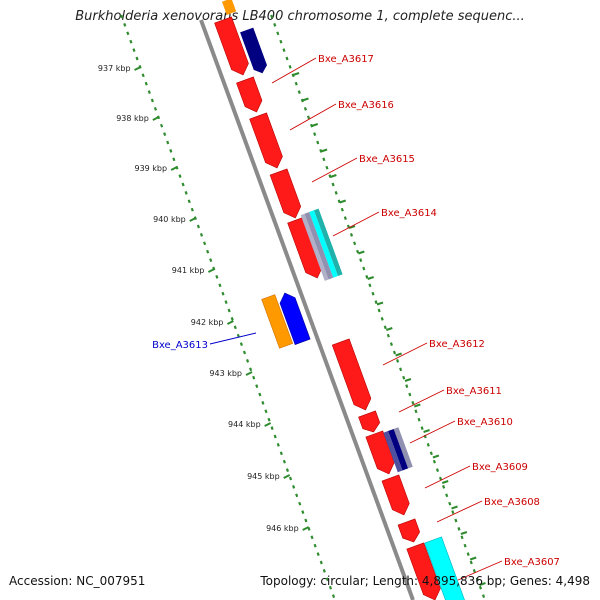  Describe the element at coordinates (433, 352) in the screenshot. I see `gene-label-group: Bxe_A3612` at that location.